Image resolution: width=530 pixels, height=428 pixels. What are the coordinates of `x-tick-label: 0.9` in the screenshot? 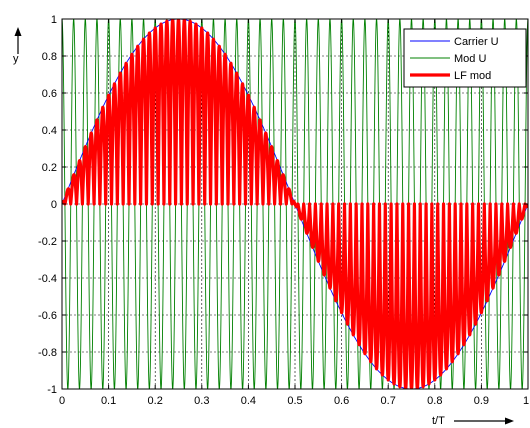 It's located at (481, 401).